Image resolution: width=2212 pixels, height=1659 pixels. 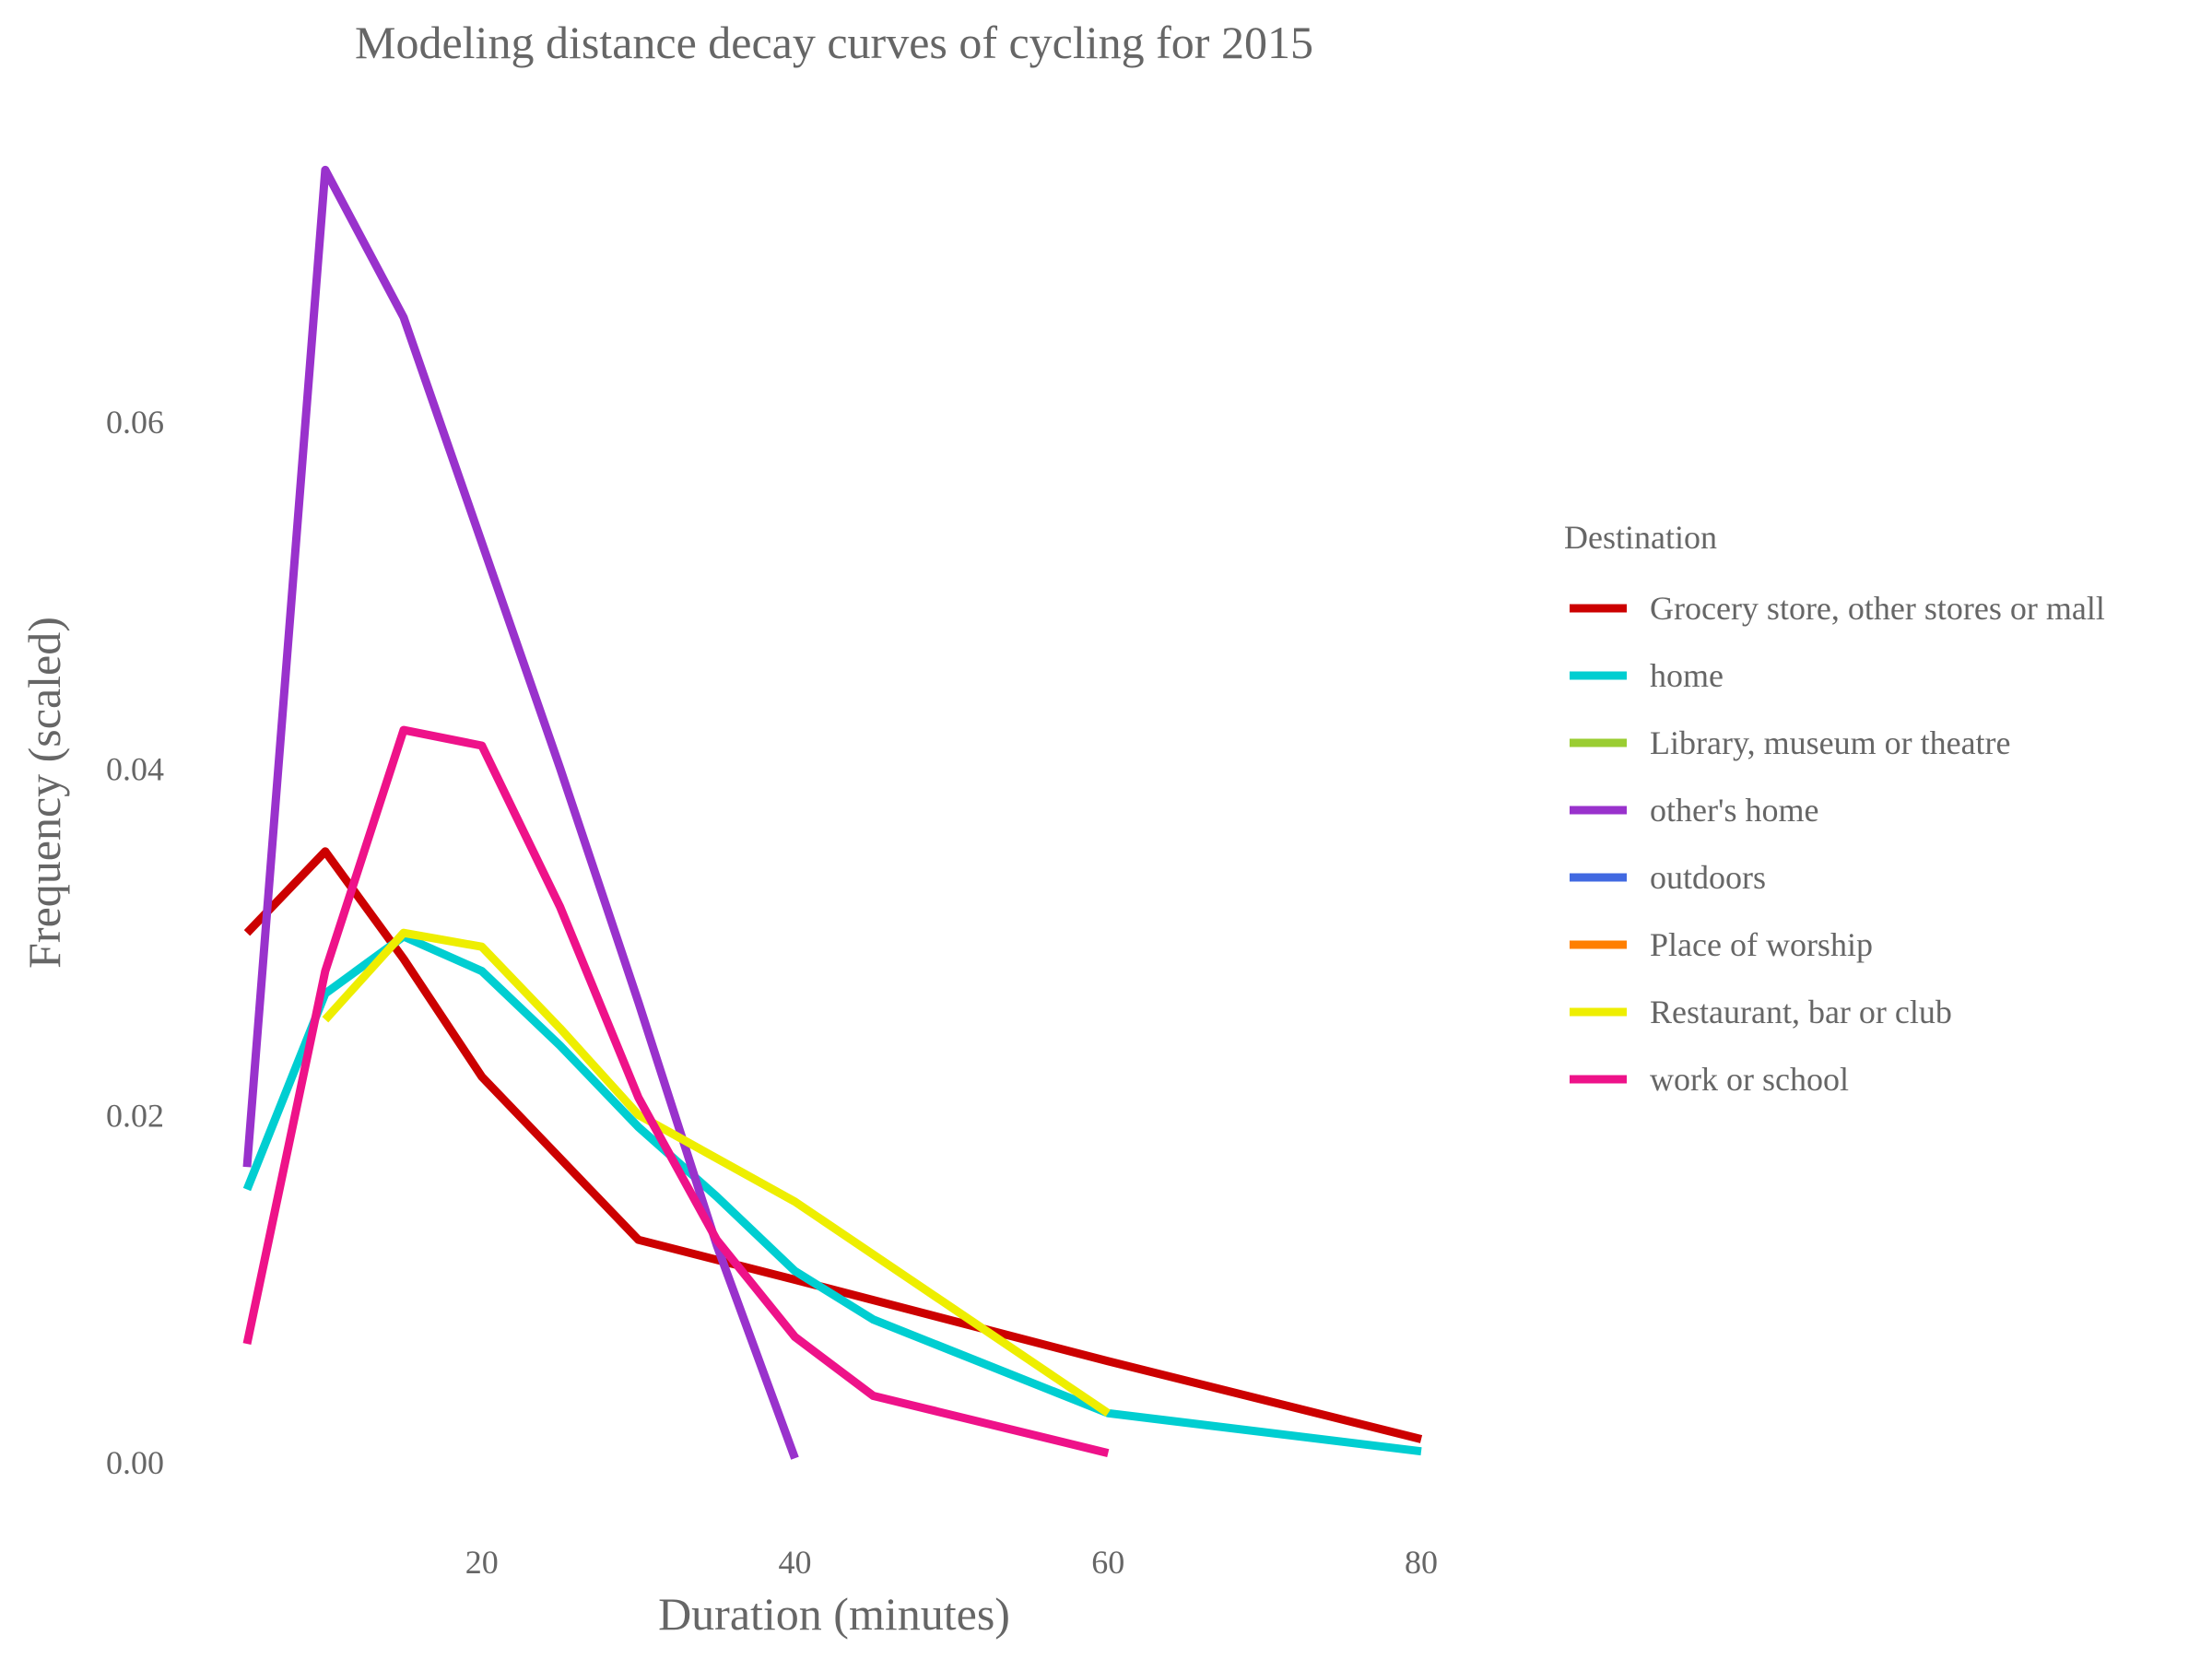 What do you see at coordinates (1708, 877) in the screenshot?
I see `legend-label-outdoors: outdoors` at bounding box center [1708, 877].